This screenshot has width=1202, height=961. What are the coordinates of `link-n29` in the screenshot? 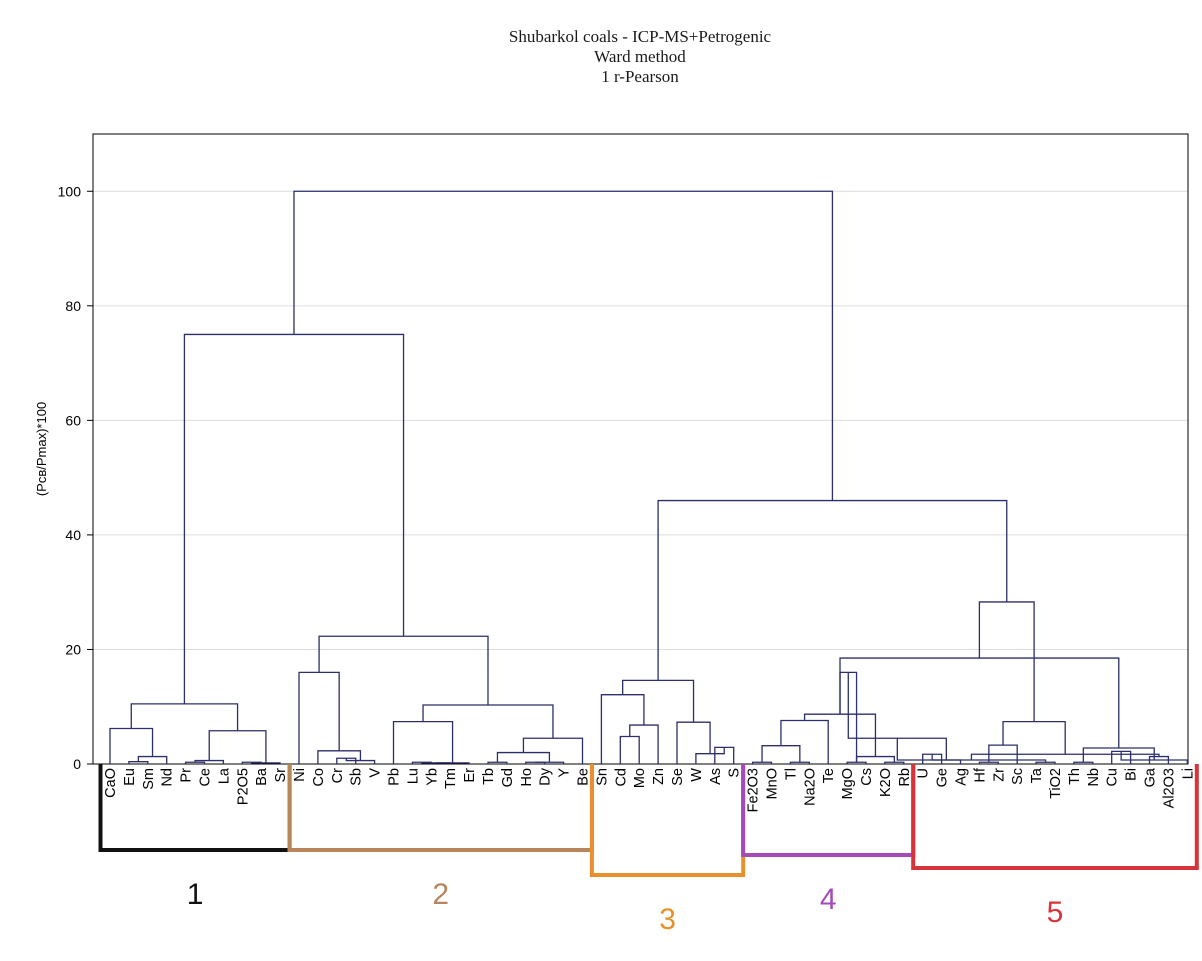 It's located at (710, 755).